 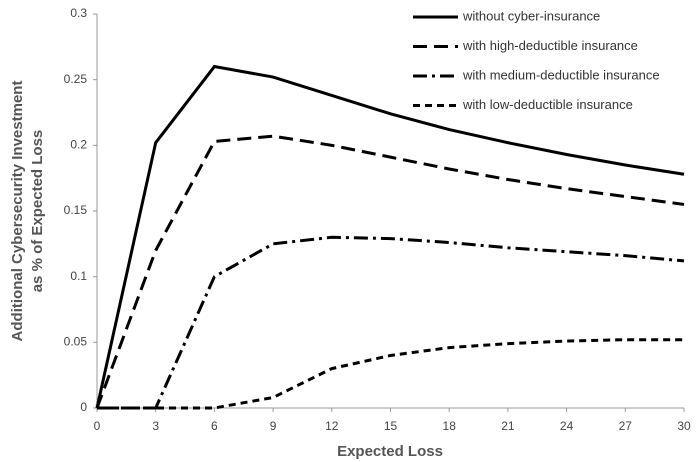 I want to click on x-tick-label: 3, so click(x=155, y=426).